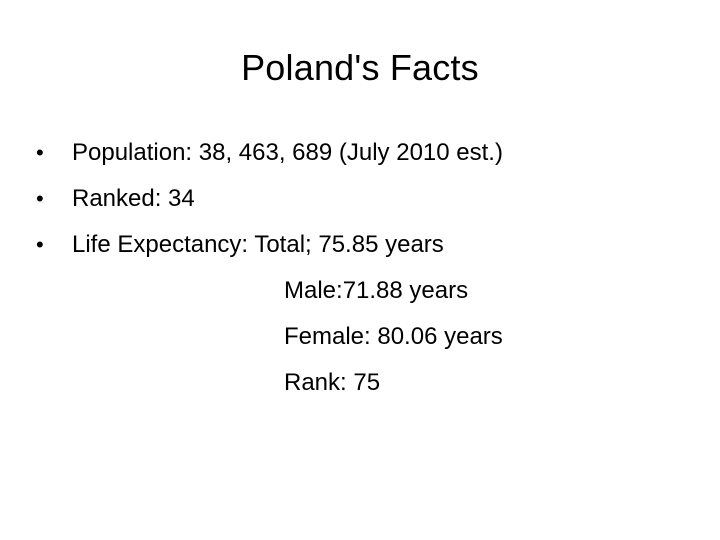 This screenshot has height=540, width=720. Describe the element at coordinates (258, 244) in the screenshot. I see `bullet-text: Life Expectancy: Total; 75.85 years` at that location.